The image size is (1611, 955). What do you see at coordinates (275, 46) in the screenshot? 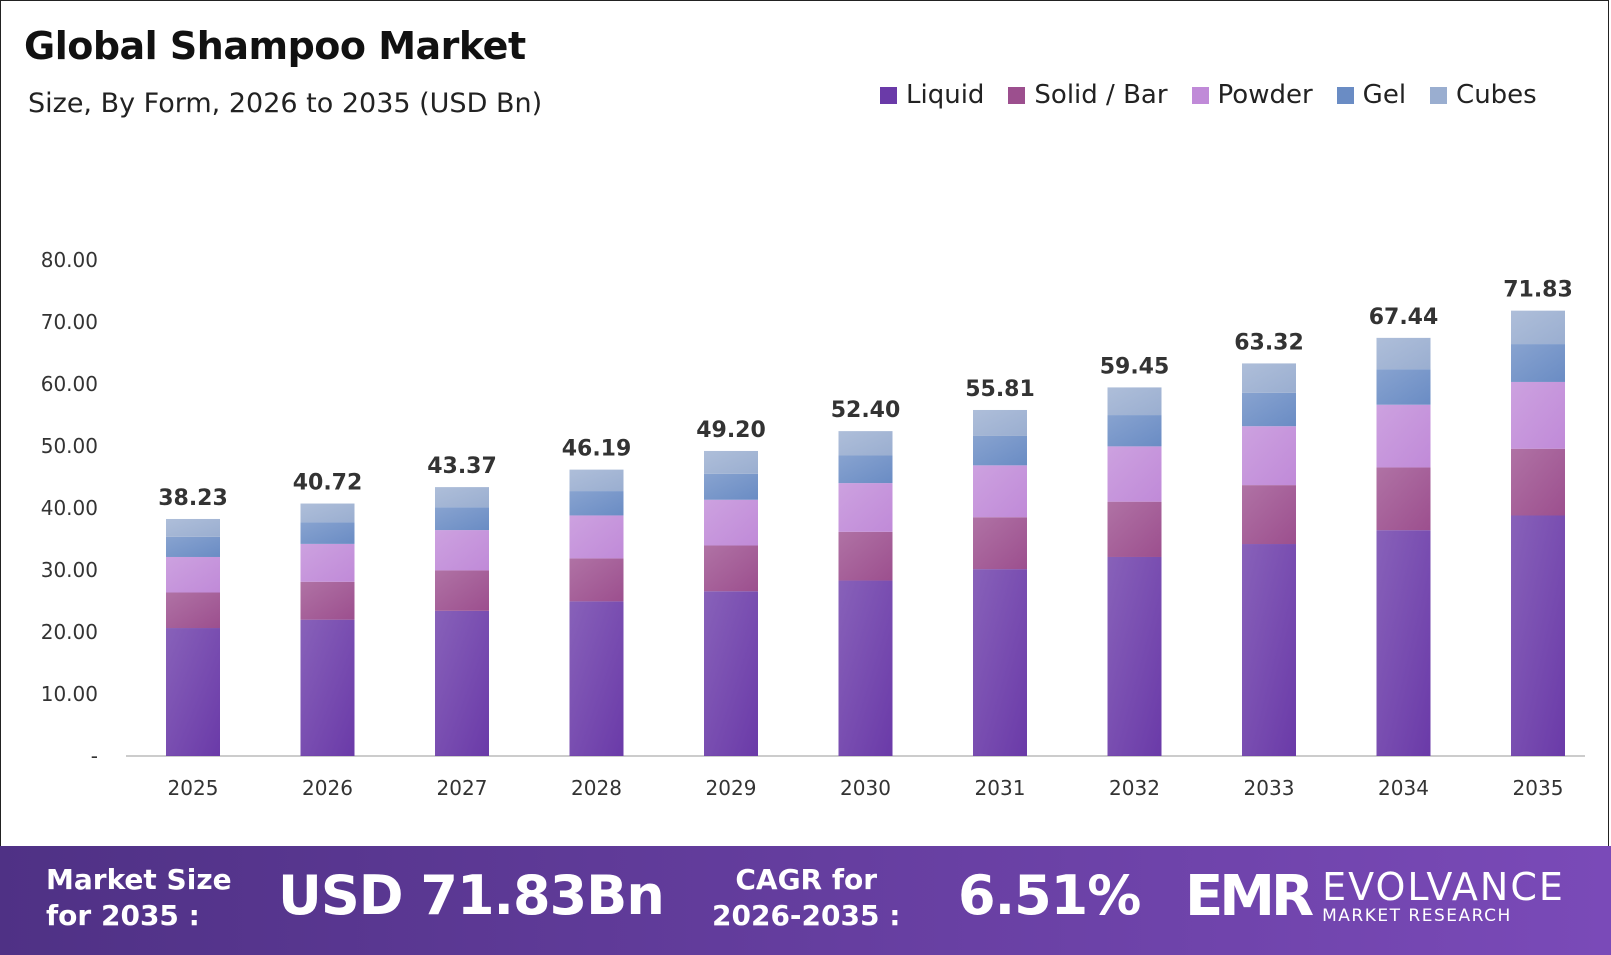
I see `chart-title: Global Shampoo Market` at bounding box center [275, 46].